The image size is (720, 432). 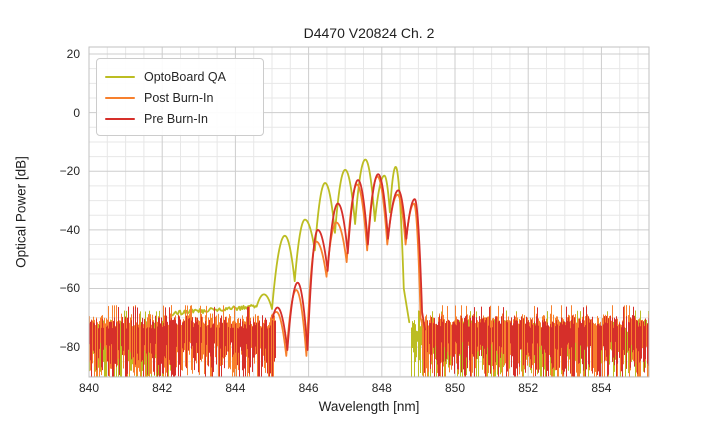 I want to click on legend-item: Pre Burn-In, so click(x=180, y=118).